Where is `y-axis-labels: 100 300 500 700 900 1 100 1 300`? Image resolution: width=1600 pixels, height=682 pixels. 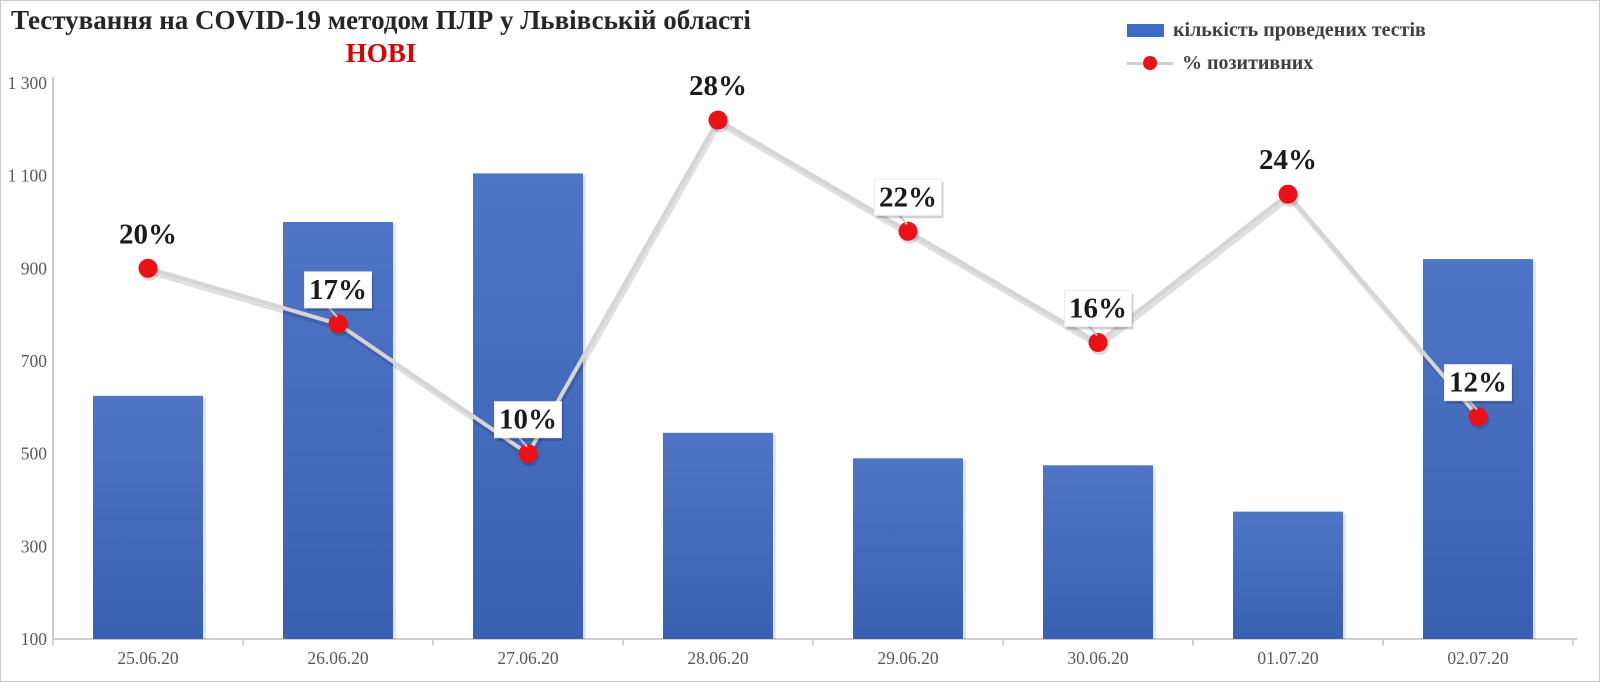 y-axis-labels: 100 300 500 700 900 1 100 1 300 is located at coordinates (28, 361).